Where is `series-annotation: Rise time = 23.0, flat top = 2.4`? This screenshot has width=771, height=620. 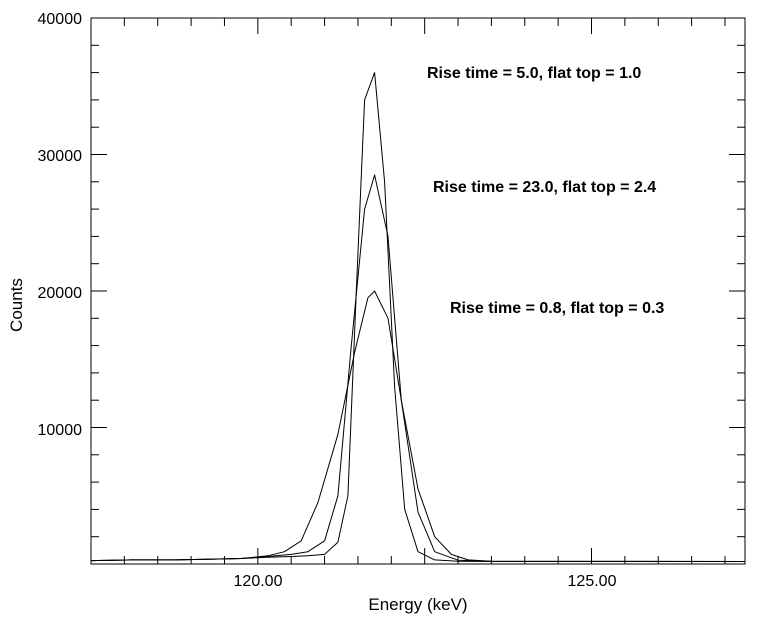 series-annotation: Rise time = 23.0, flat top = 2.4 is located at coordinates (544, 187).